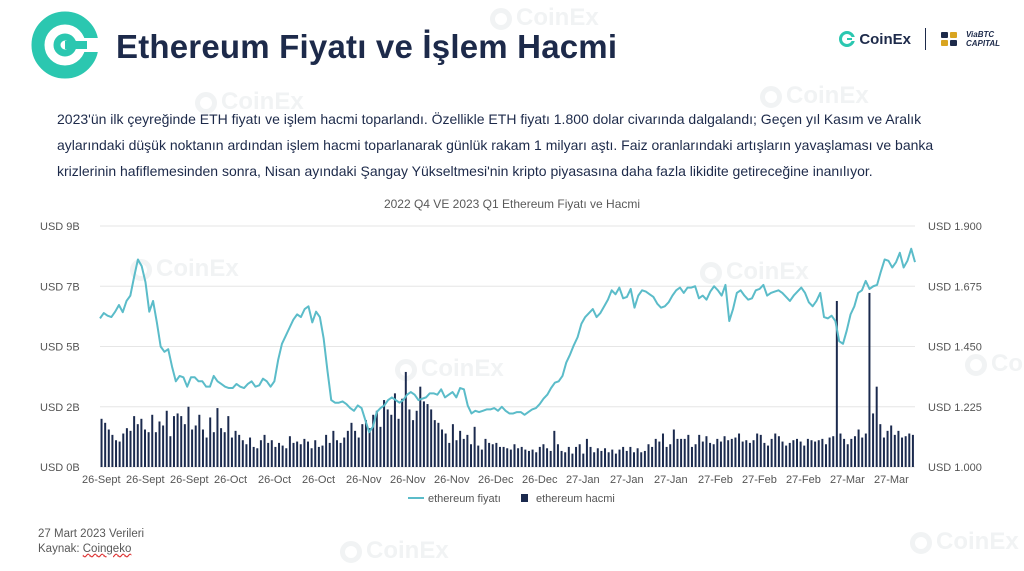 The width and height of the screenshot is (1024, 571). What do you see at coordinates (464, 499) in the screenshot?
I see `legend-price-label: ethereum fiyatı` at bounding box center [464, 499].